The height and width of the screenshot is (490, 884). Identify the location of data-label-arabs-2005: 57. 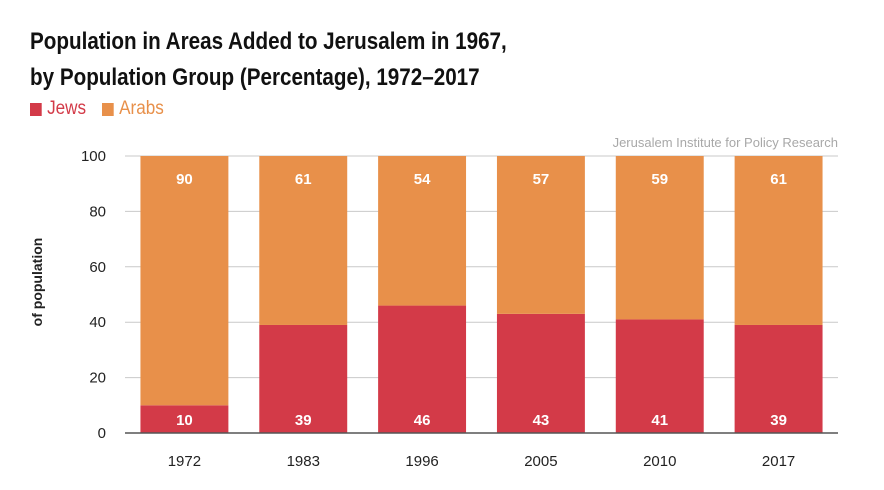
(541, 179).